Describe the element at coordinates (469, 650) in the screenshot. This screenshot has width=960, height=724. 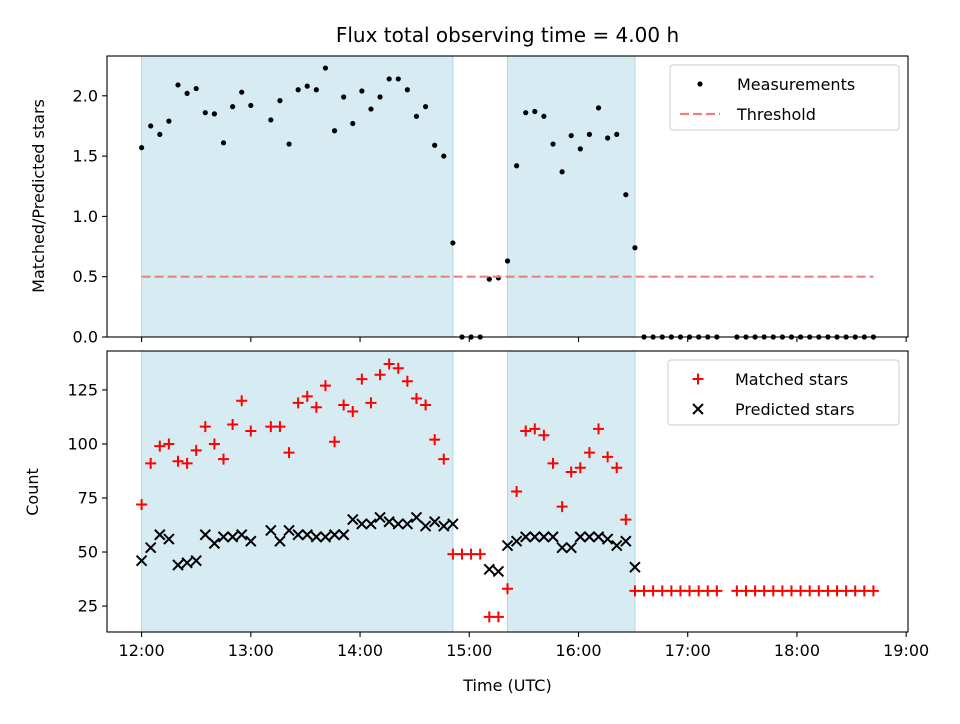
I see `x-tick-label: 15:00` at that location.